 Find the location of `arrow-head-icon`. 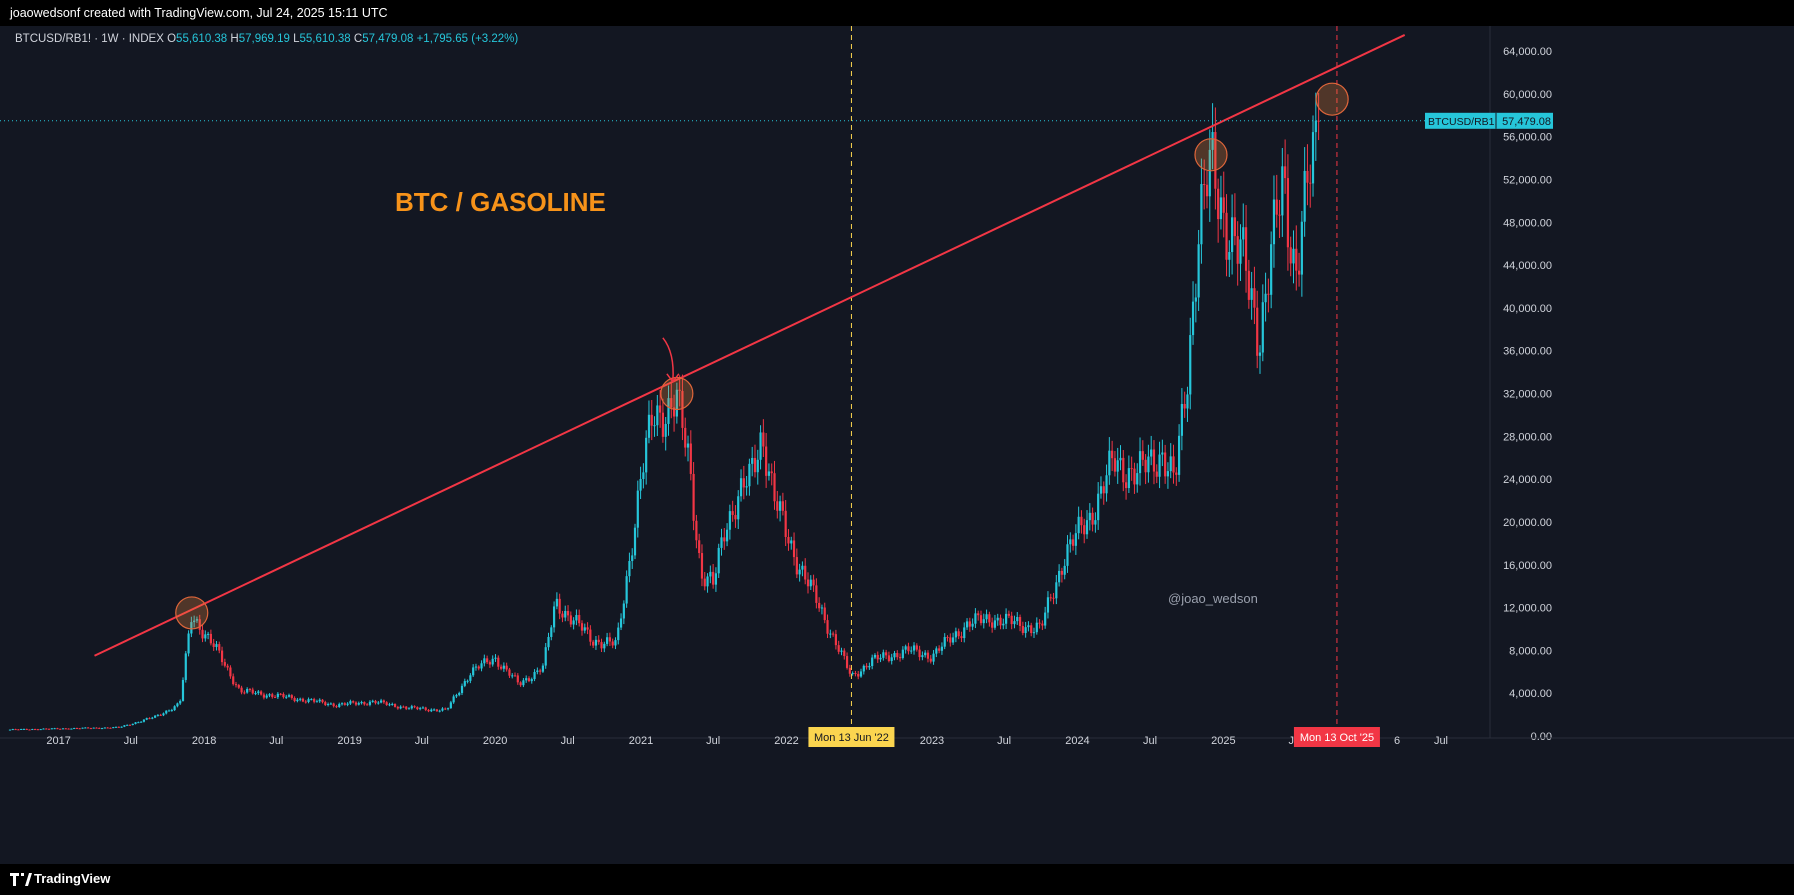

arrow-head-icon is located at coordinates (673, 378).